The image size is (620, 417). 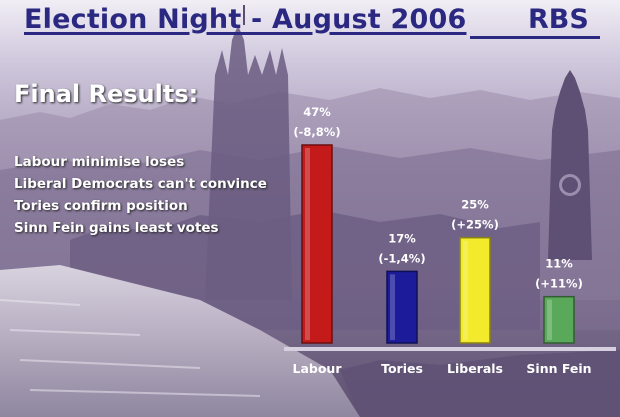 What do you see at coordinates (318, 368) in the screenshot?
I see `category-label-labour: Labour` at bounding box center [318, 368].